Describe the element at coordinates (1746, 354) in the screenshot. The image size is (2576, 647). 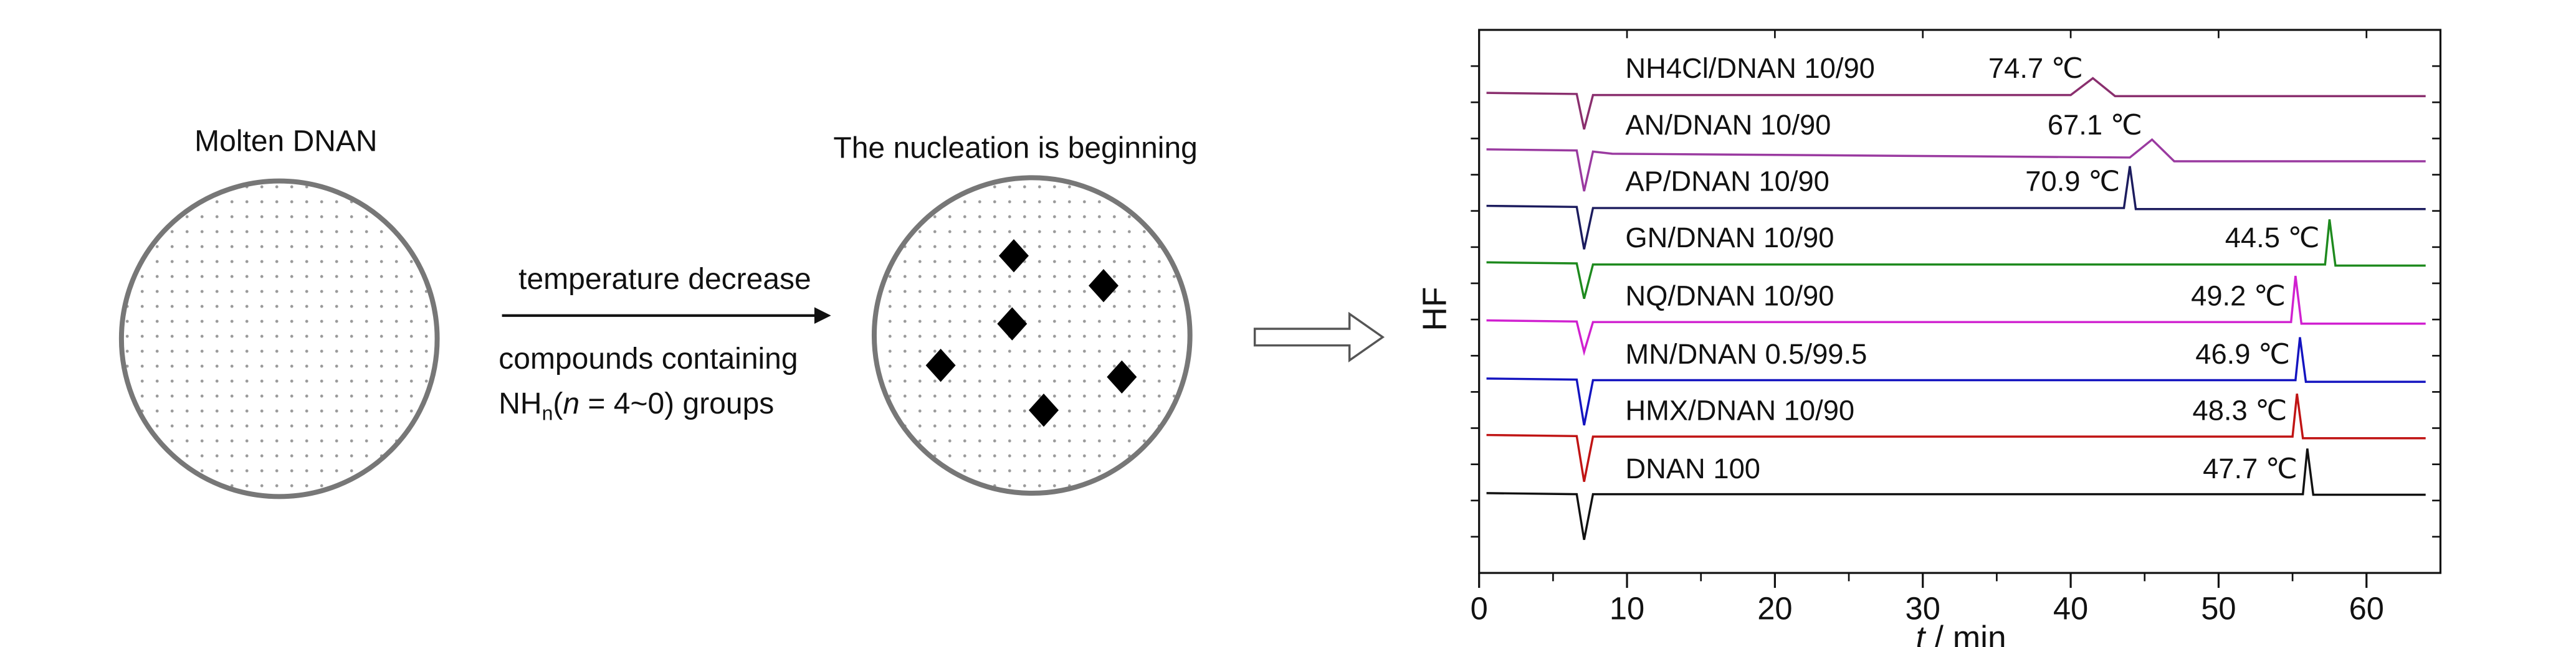
I see `series-label: MN/DNAN 0.5/99.5` at that location.